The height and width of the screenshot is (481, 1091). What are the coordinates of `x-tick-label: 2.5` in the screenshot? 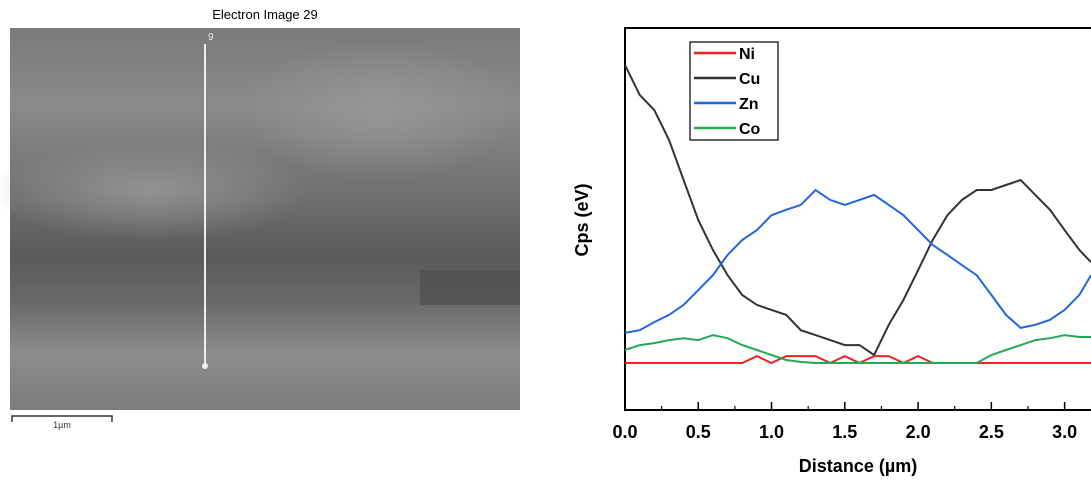 It's located at (991, 432).